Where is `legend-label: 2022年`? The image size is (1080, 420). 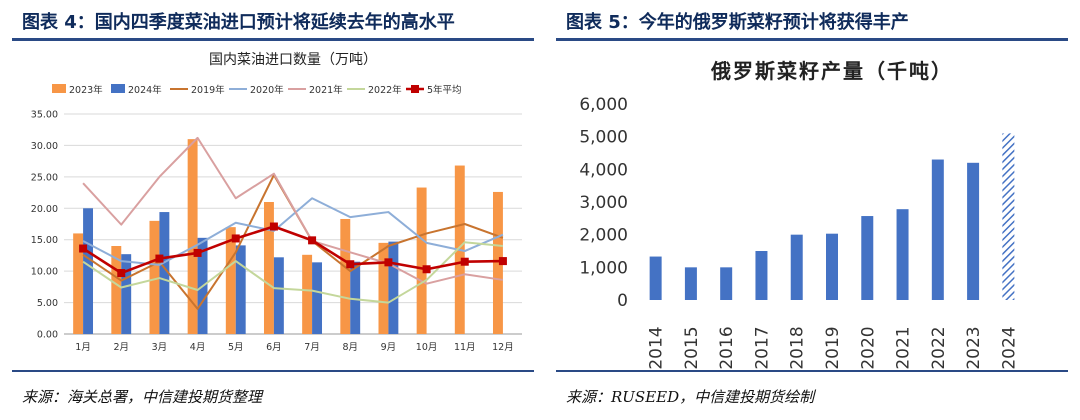 legend-label: 2022年 is located at coordinates (385, 90).